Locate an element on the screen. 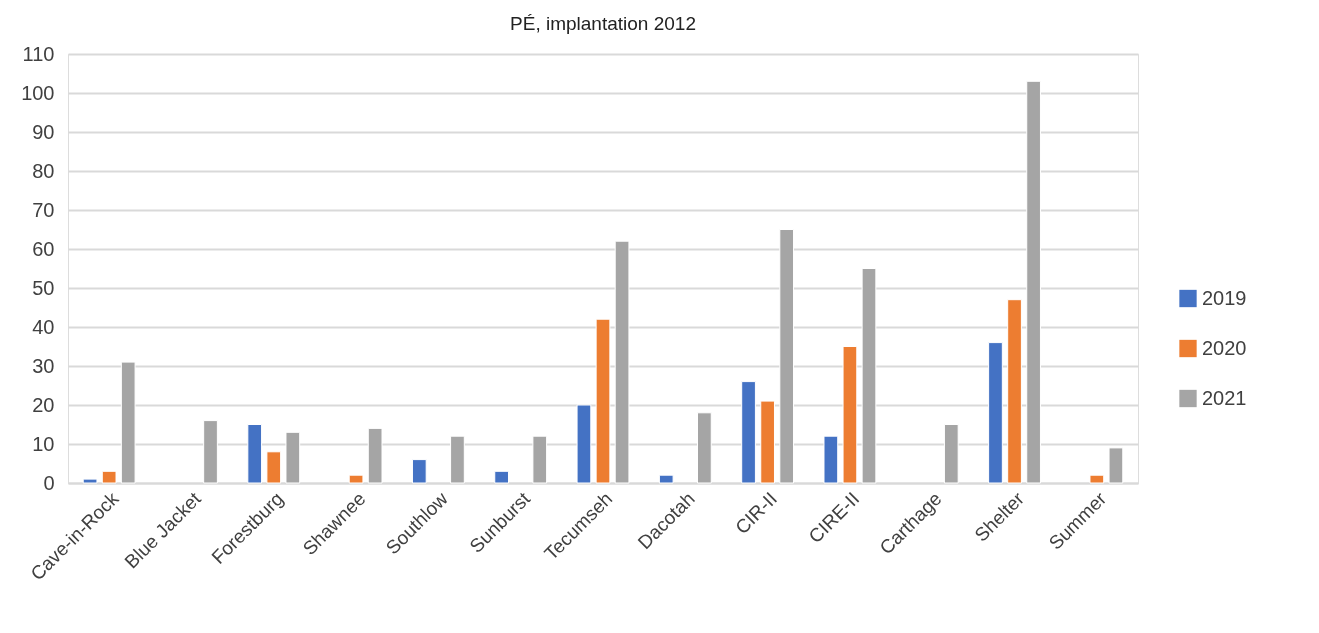 This screenshot has height=633, width=1319. y-tick-label: 80 is located at coordinates (43, 170).